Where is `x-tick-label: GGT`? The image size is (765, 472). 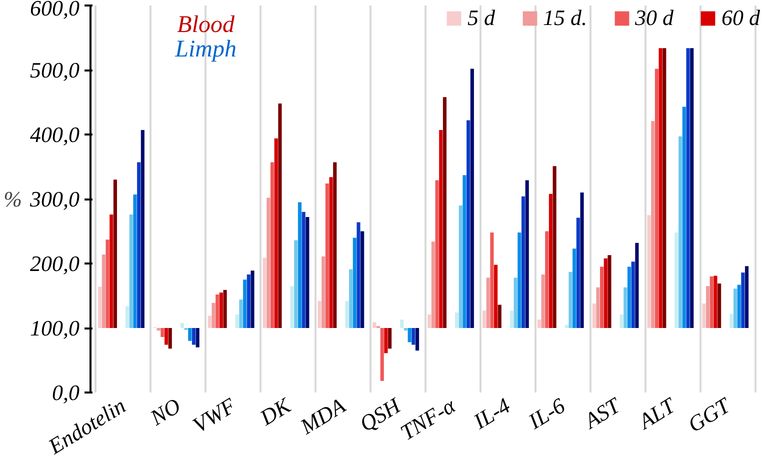 x-tick-label: GGT is located at coordinates (709, 415).